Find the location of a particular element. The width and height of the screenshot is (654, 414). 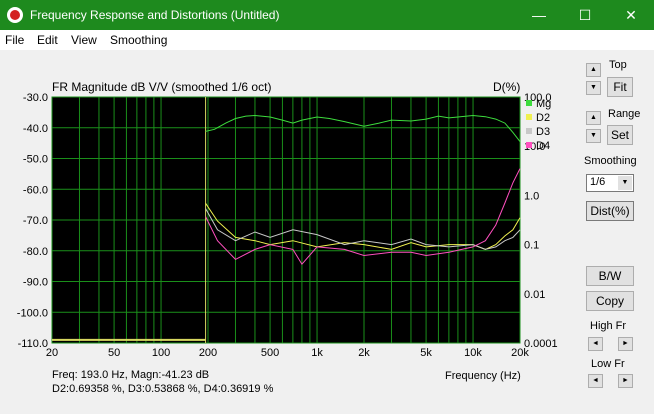

x-tick-label: 100 is located at coordinates (161, 353).